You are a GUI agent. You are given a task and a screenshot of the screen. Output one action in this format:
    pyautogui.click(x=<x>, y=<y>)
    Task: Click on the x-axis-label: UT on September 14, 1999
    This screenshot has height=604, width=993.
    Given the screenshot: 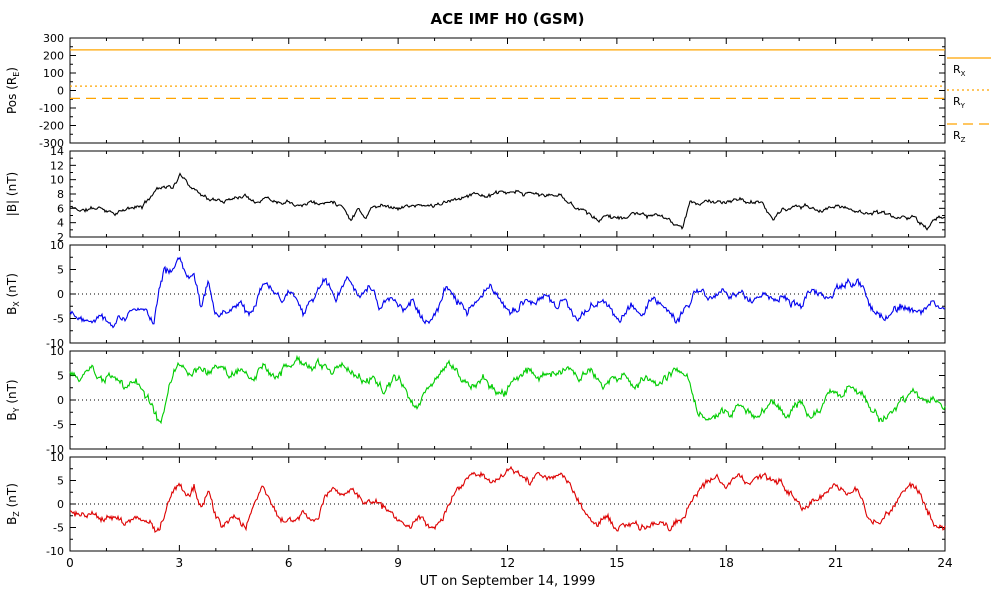 What is the action you would take?
    pyautogui.click(x=508, y=581)
    